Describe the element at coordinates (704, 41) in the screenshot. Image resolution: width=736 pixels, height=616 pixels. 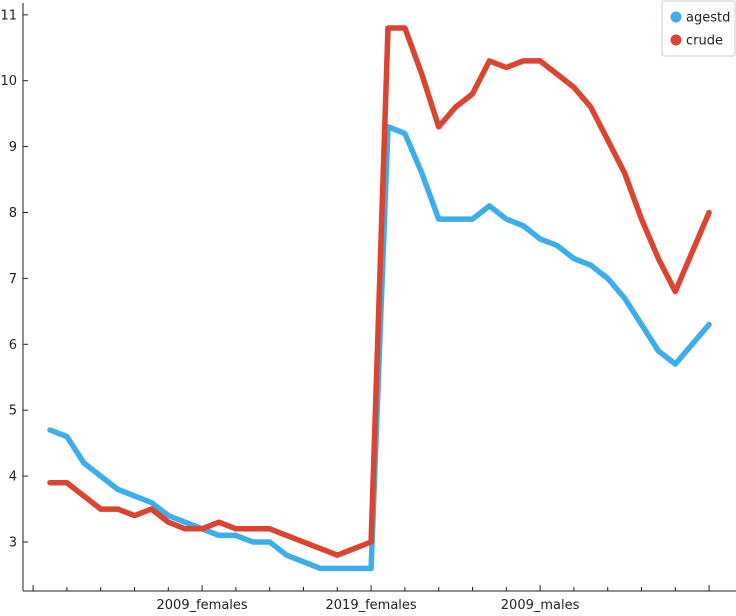
I see `legend-label: crude` at that location.